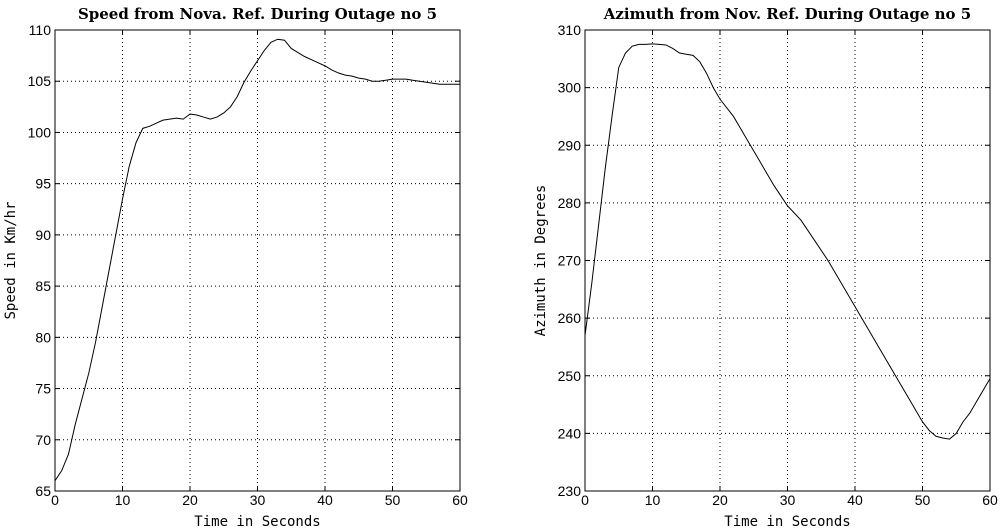 The height and width of the screenshot is (531, 1000). I want to click on y-tick-label: 310, so click(570, 30).